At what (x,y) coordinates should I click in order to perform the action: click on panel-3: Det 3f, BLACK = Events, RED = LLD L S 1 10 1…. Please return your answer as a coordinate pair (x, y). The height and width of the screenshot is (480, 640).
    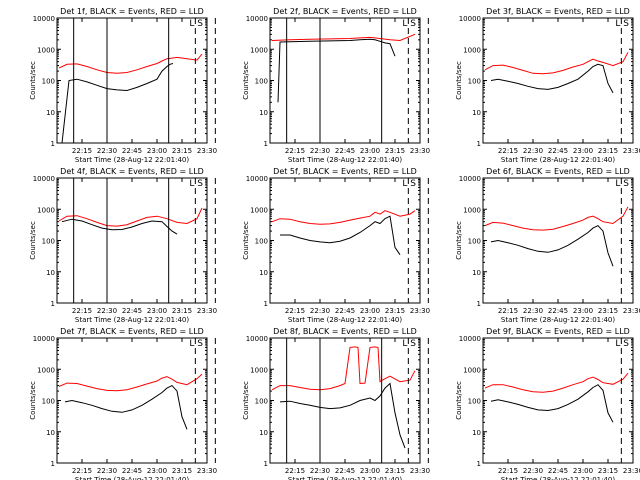
    Looking at the image, I should click on (547, 85).